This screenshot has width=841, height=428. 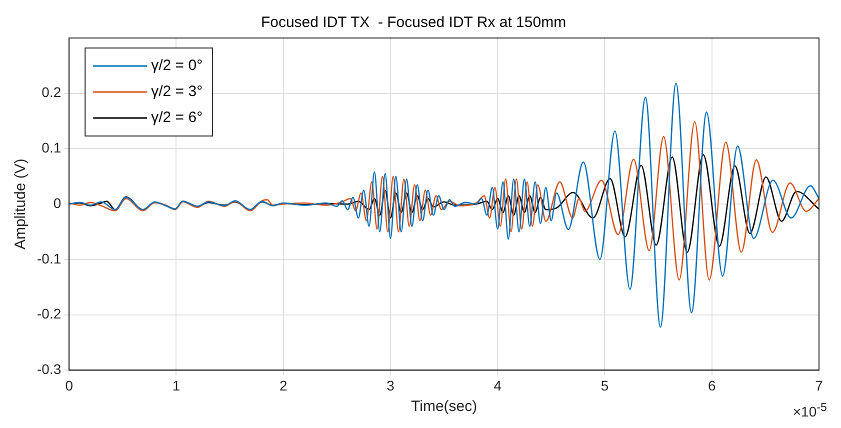 I want to click on y-tick-label: 0.2, so click(x=52, y=92).